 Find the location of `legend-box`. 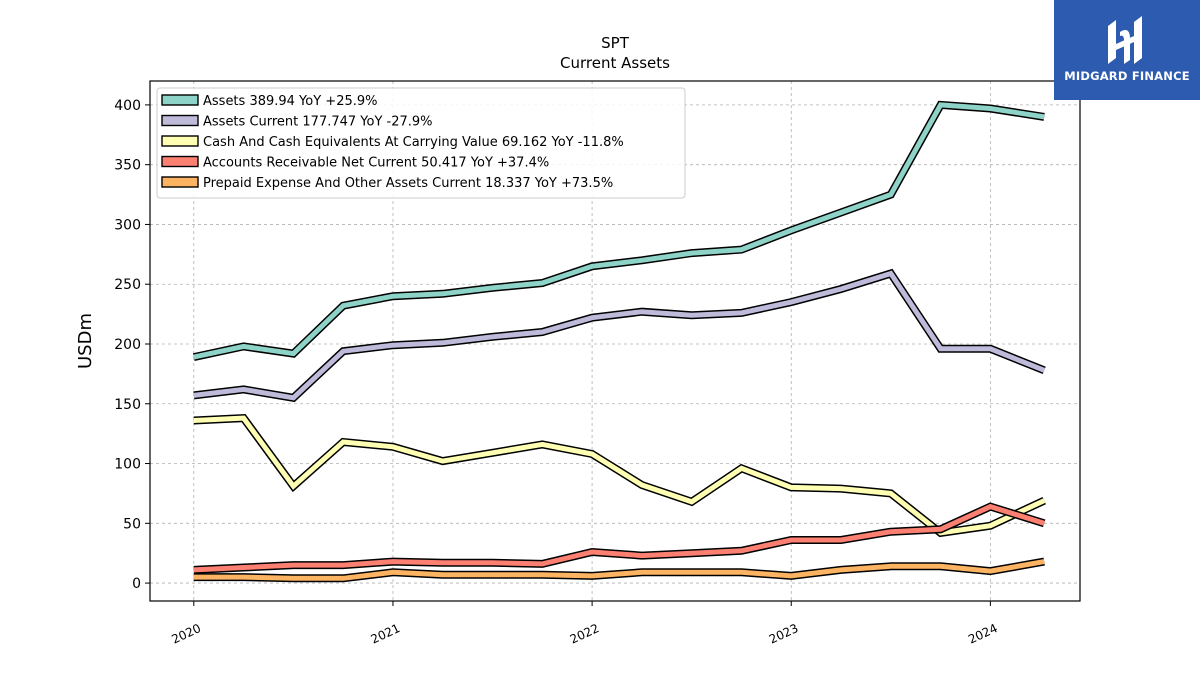

legend-box is located at coordinates (421, 143).